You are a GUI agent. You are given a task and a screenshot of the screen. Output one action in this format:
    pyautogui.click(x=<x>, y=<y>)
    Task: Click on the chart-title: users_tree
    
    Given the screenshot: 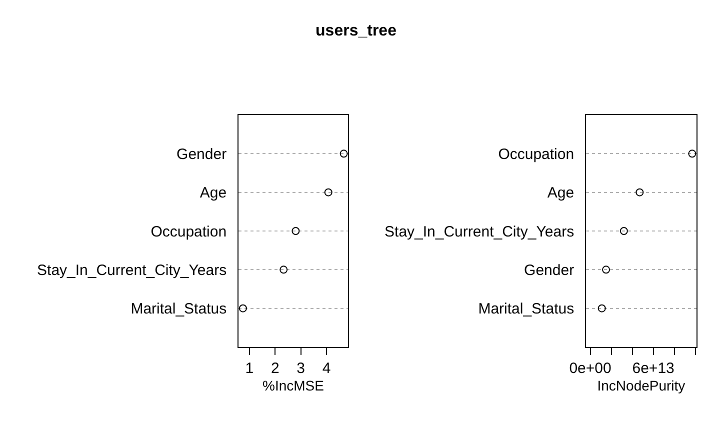 What is the action you would take?
    pyautogui.click(x=356, y=31)
    